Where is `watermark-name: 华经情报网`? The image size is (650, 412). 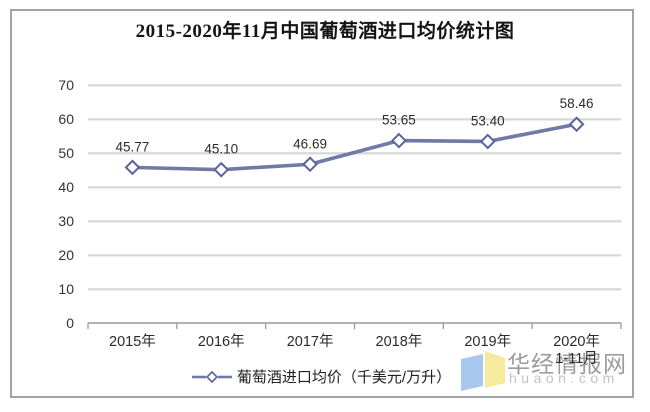 watermark-name: 华经情报网 is located at coordinates (567, 364).